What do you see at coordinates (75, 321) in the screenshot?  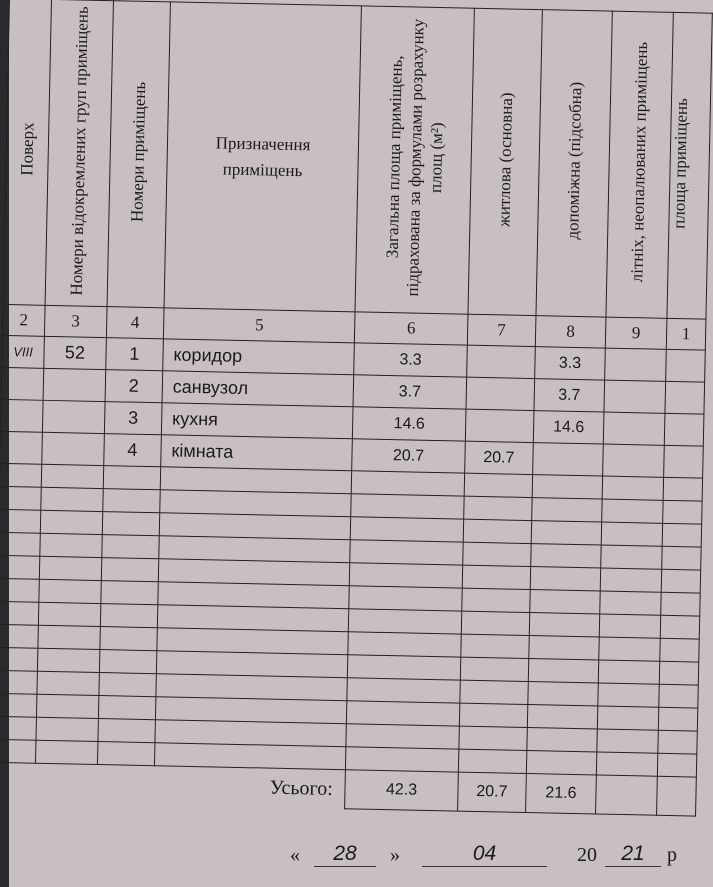 I see `col-num: 3` at bounding box center [75, 321].